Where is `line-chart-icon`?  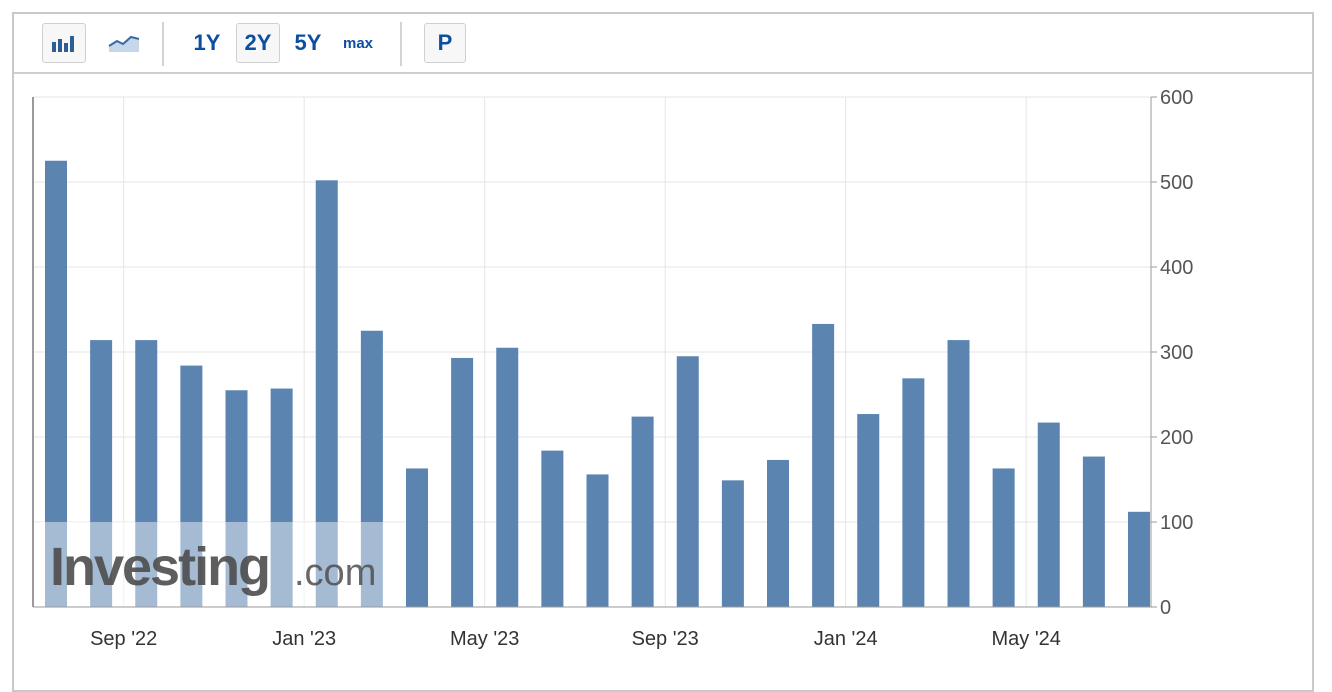 line-chart-icon is located at coordinates (124, 43).